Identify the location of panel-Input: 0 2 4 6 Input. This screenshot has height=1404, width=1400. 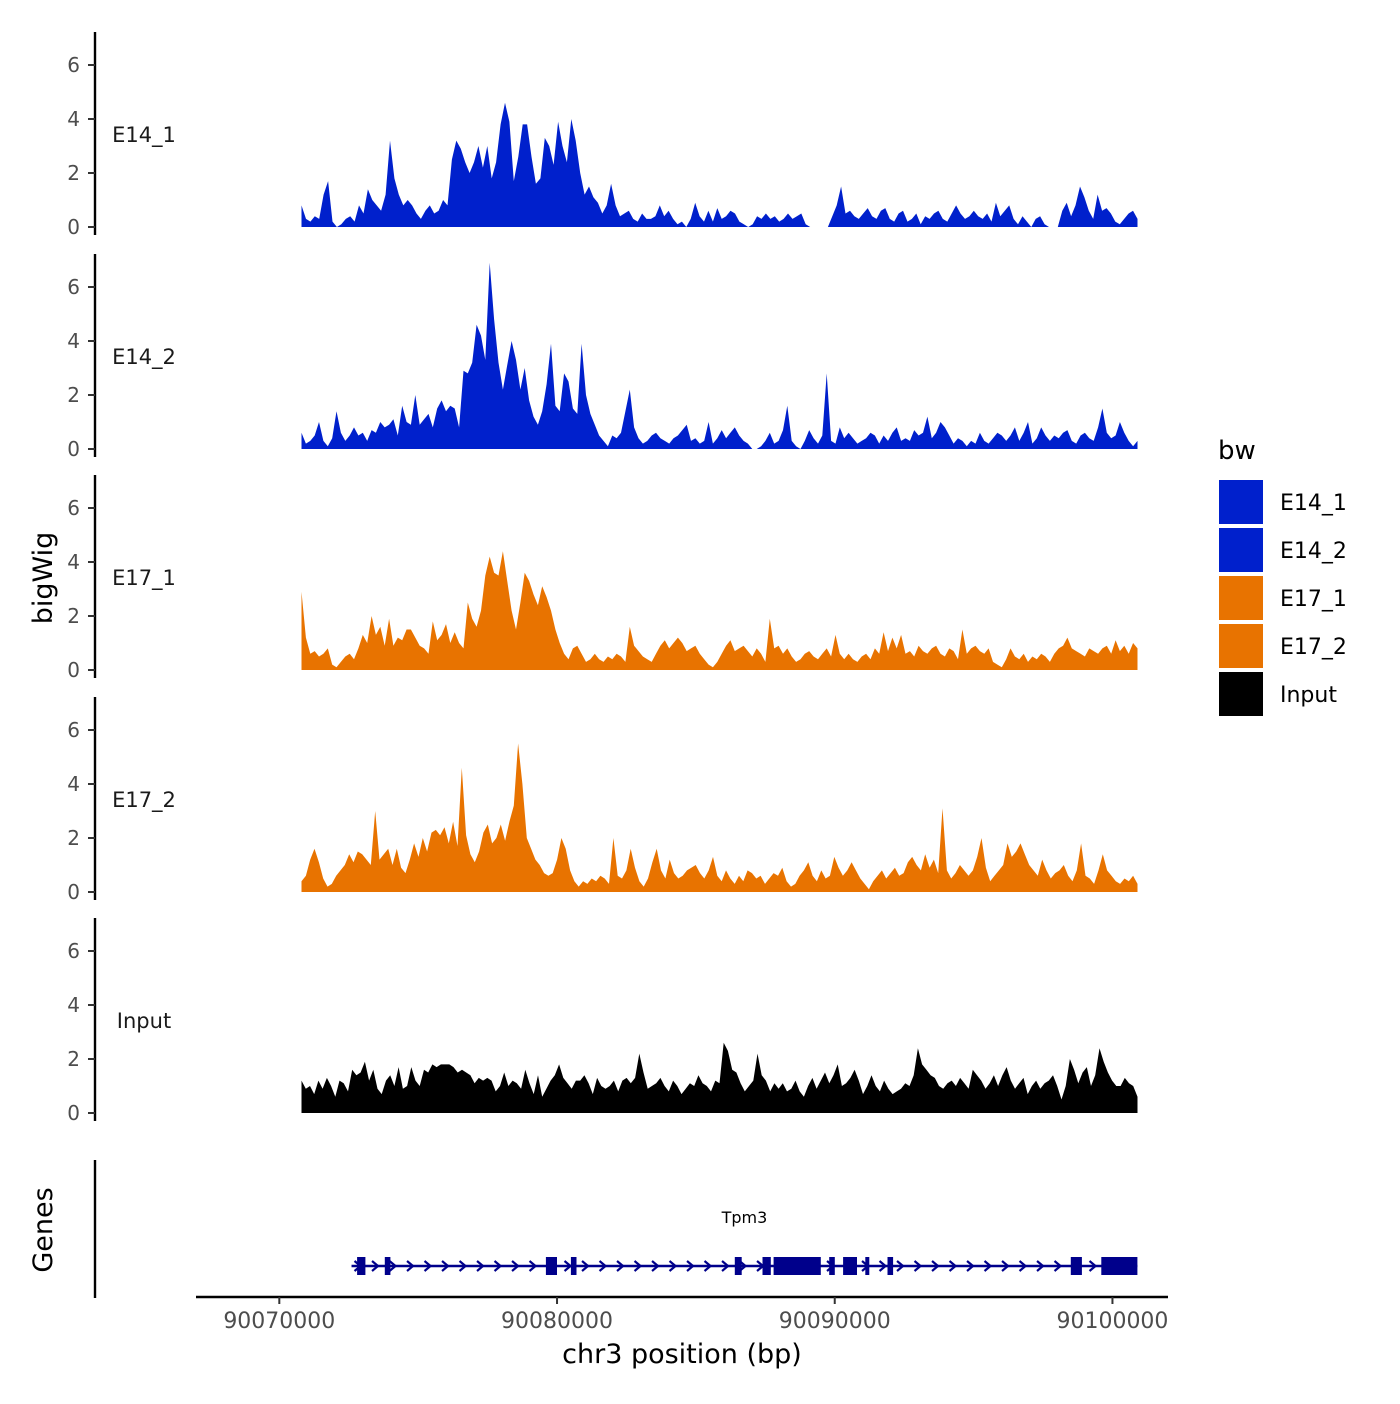
(602, 1021).